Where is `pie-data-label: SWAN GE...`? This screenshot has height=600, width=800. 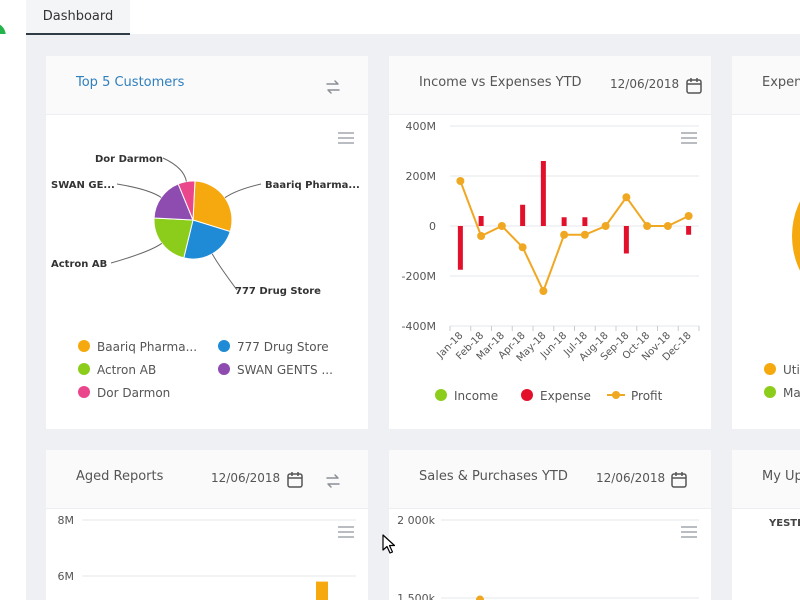
pie-data-label: SWAN GE... is located at coordinates (83, 185).